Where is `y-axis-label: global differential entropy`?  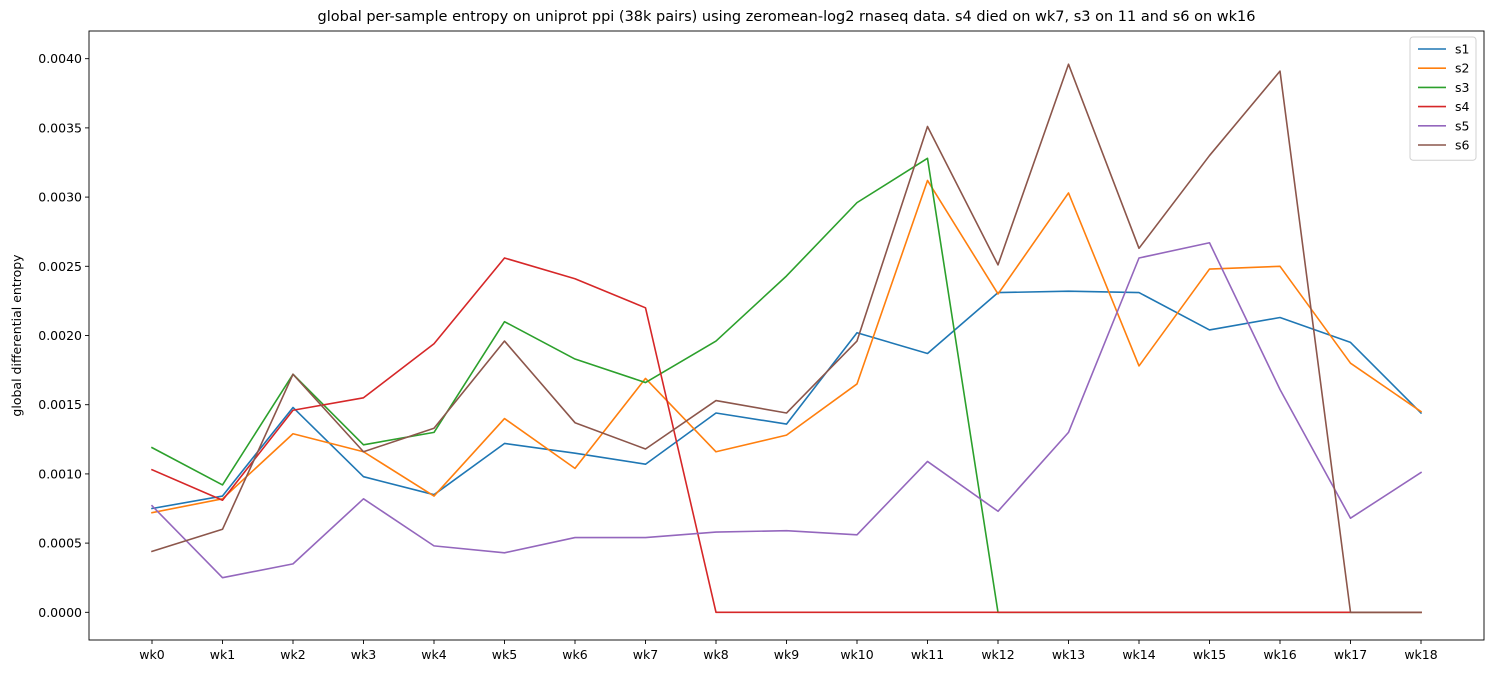
y-axis-label: global differential entropy is located at coordinates (16, 335).